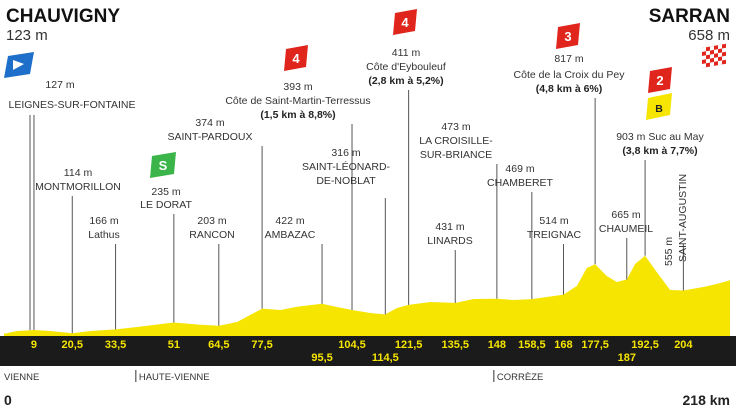  Describe the element at coordinates (103, 221) in the screenshot. I see `waypoint-altitude: 166 m` at that location.